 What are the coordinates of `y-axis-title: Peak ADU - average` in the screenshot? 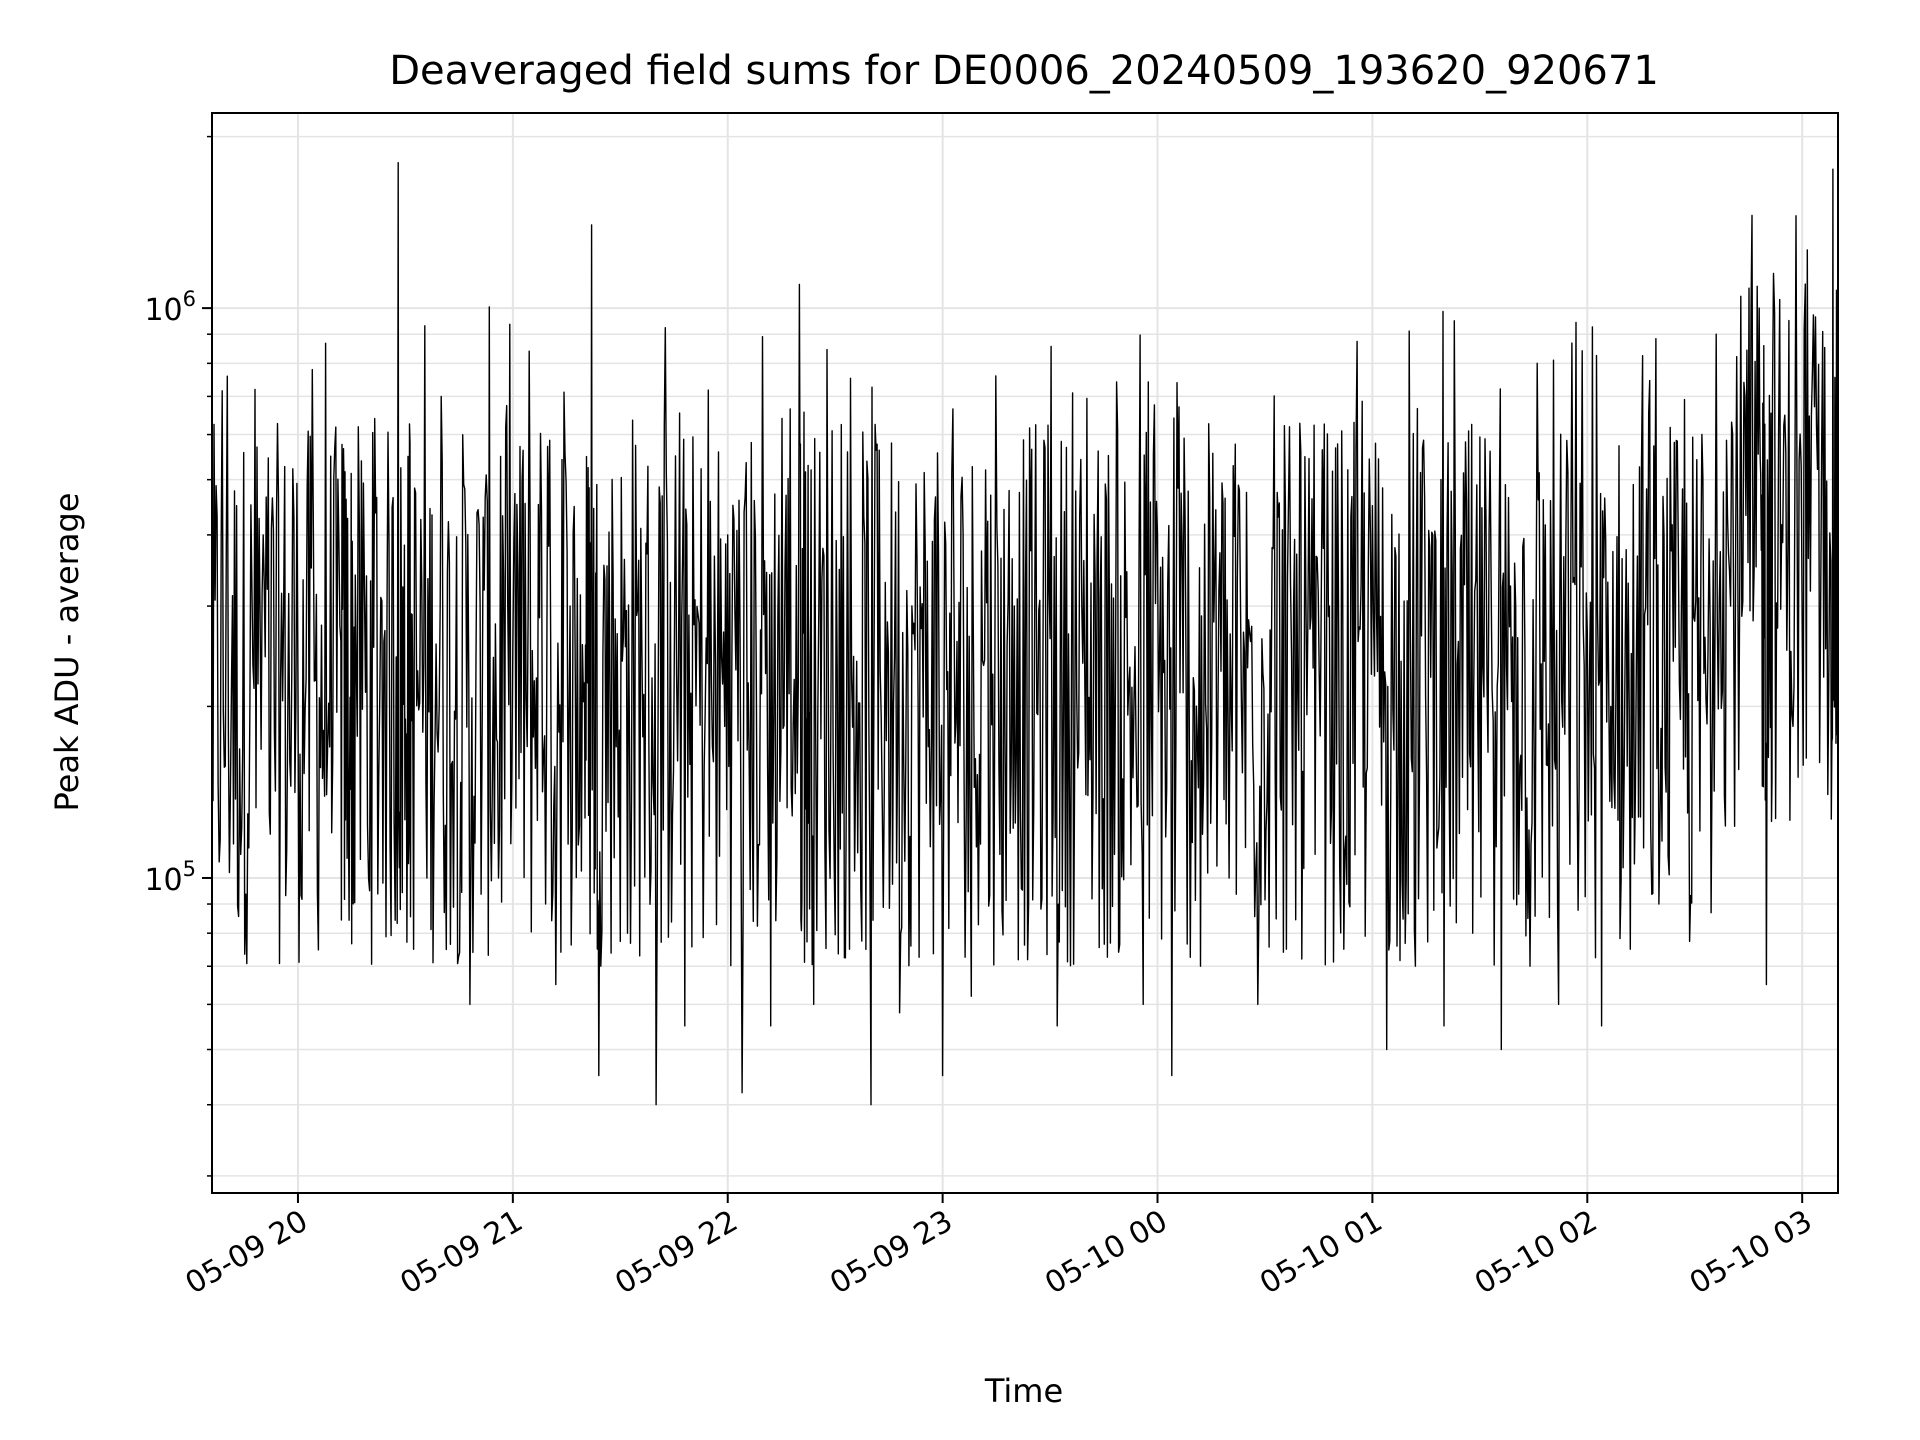 It's located at (67, 652).